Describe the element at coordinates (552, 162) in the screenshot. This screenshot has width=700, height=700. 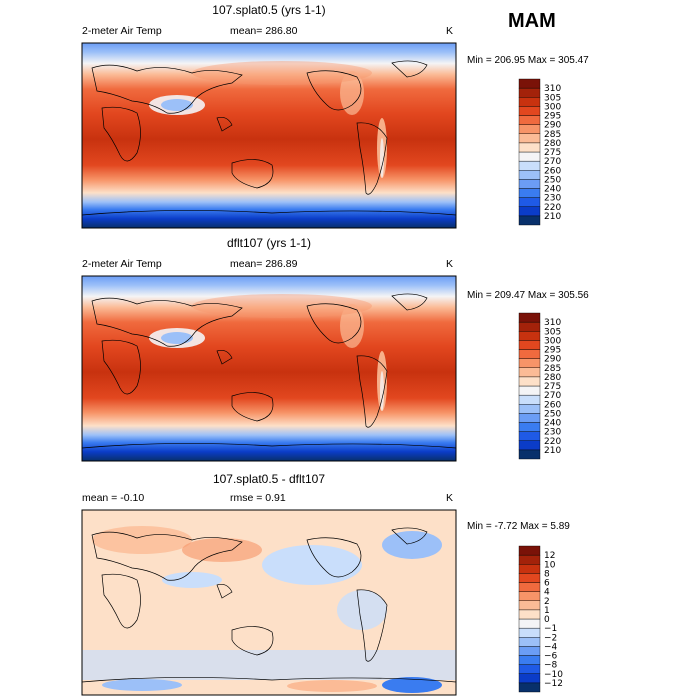
I see `colorbar-label: 270` at that location.